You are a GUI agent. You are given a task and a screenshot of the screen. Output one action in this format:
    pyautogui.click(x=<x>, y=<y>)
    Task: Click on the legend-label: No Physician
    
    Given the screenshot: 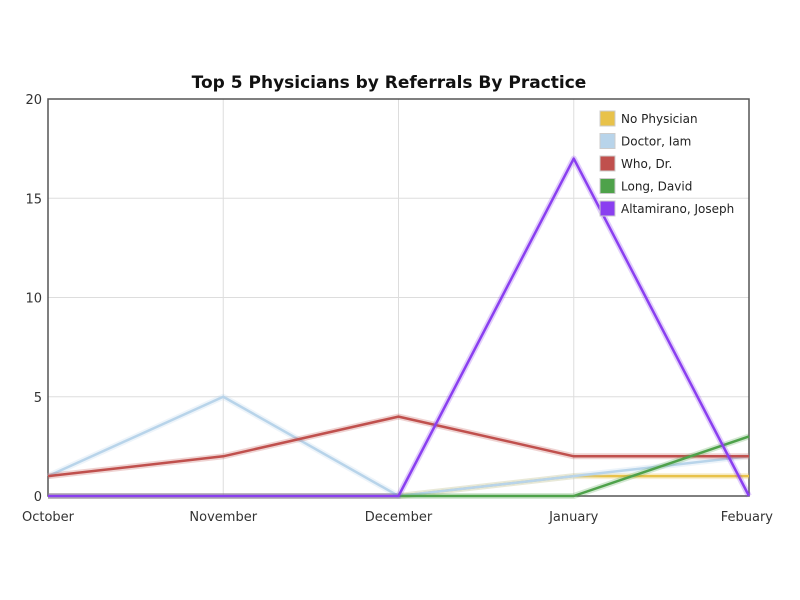 What is the action you would take?
    pyautogui.click(x=659, y=119)
    